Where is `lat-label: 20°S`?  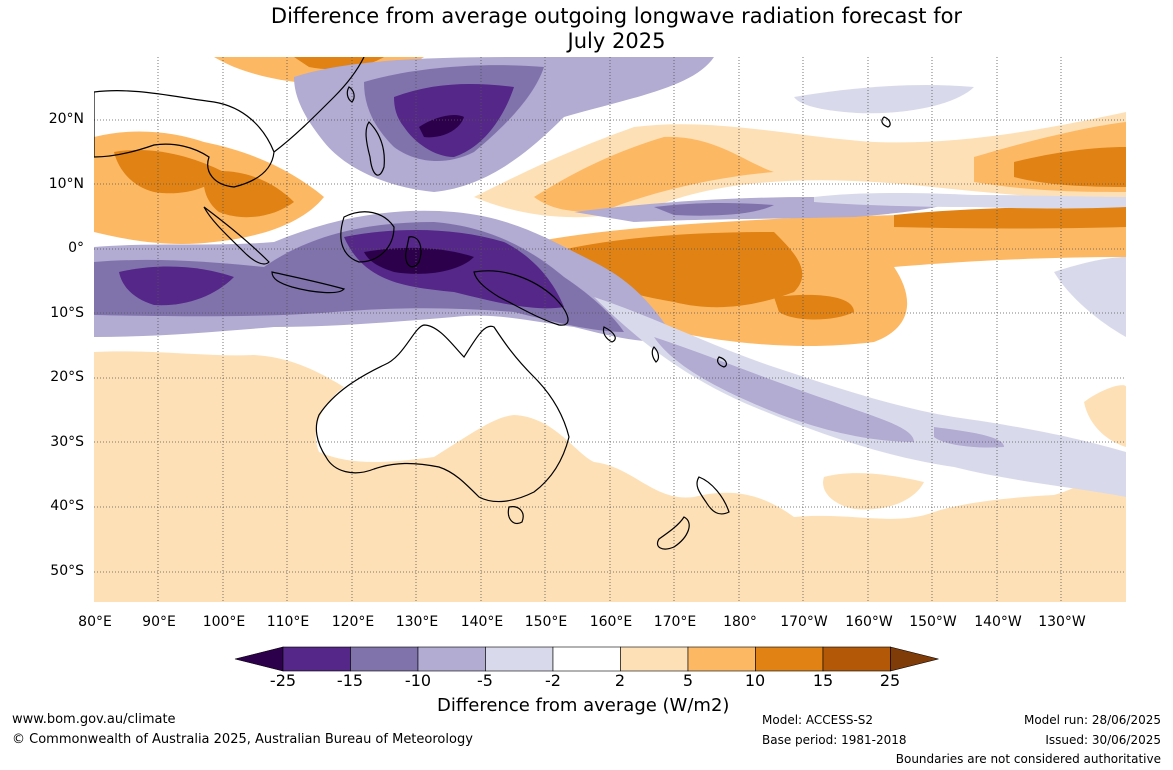 lat-label: 20°S is located at coordinates (67, 377).